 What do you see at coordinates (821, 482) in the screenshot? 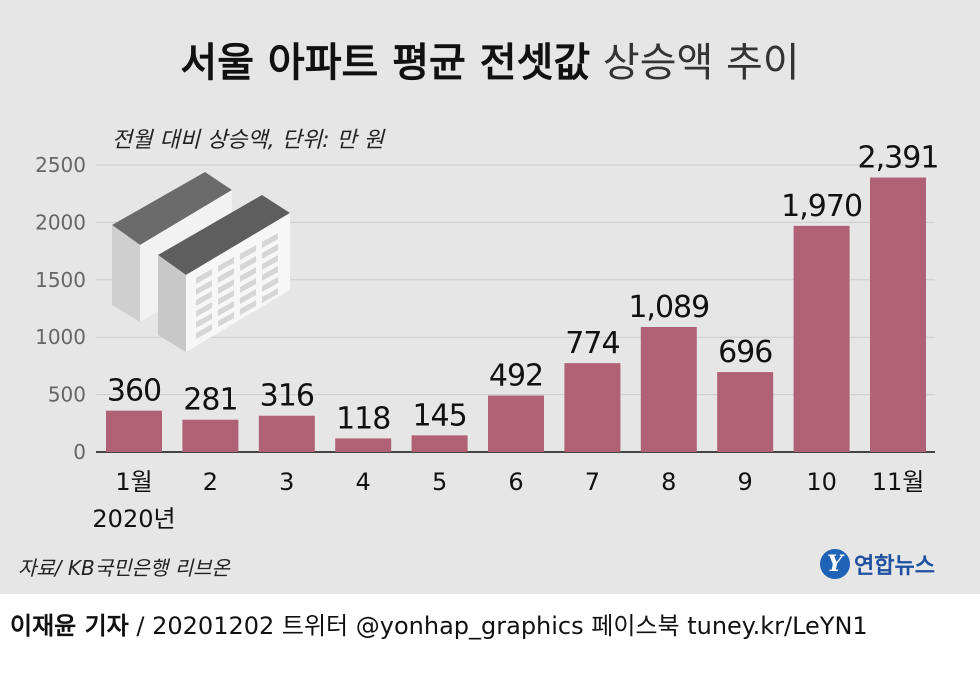
I see `x-tick-label: 10` at bounding box center [821, 482].